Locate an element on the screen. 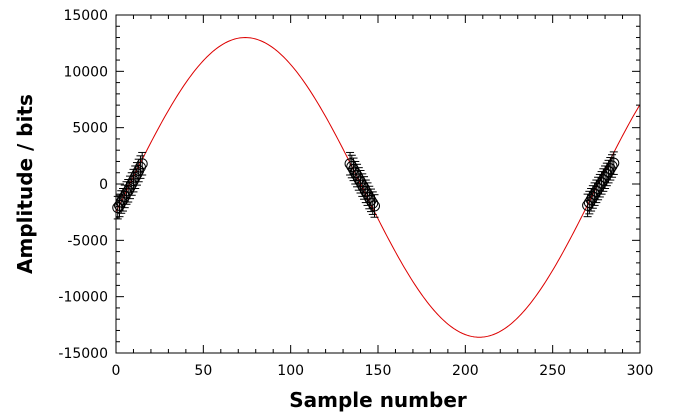 Image resolution: width=673 pixels, height=414 pixels. x-tick-labels: 0 50 100 150 200 250 300 is located at coordinates (383, 371).